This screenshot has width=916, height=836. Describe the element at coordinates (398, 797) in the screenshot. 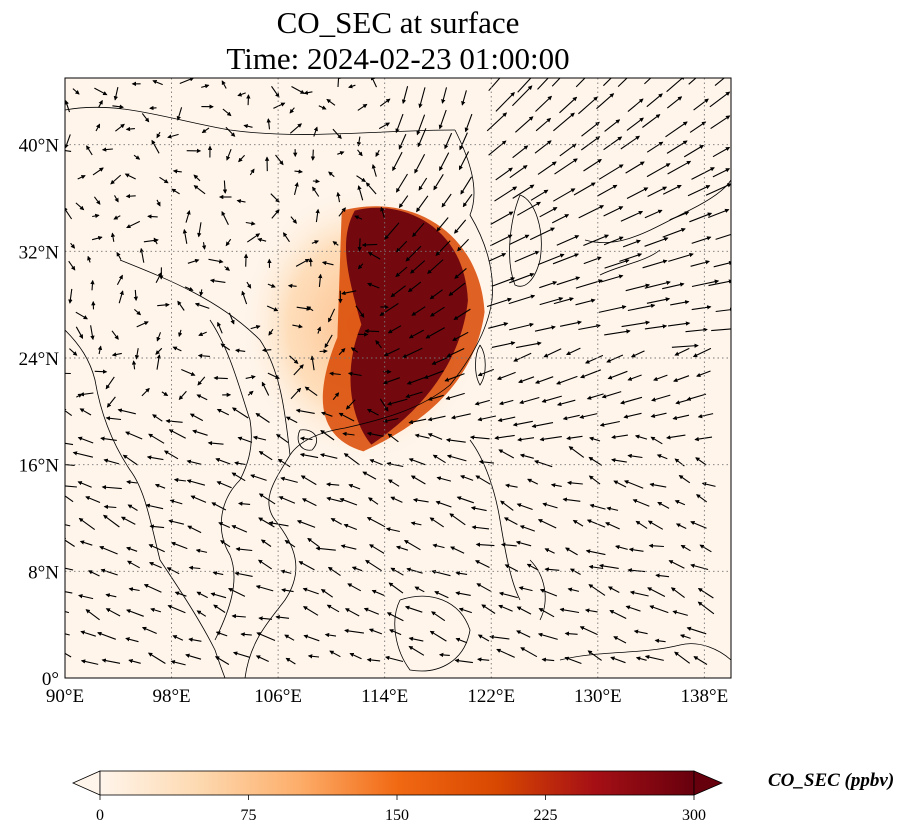

I see `colorbar: 0 75 150 225 300` at that location.